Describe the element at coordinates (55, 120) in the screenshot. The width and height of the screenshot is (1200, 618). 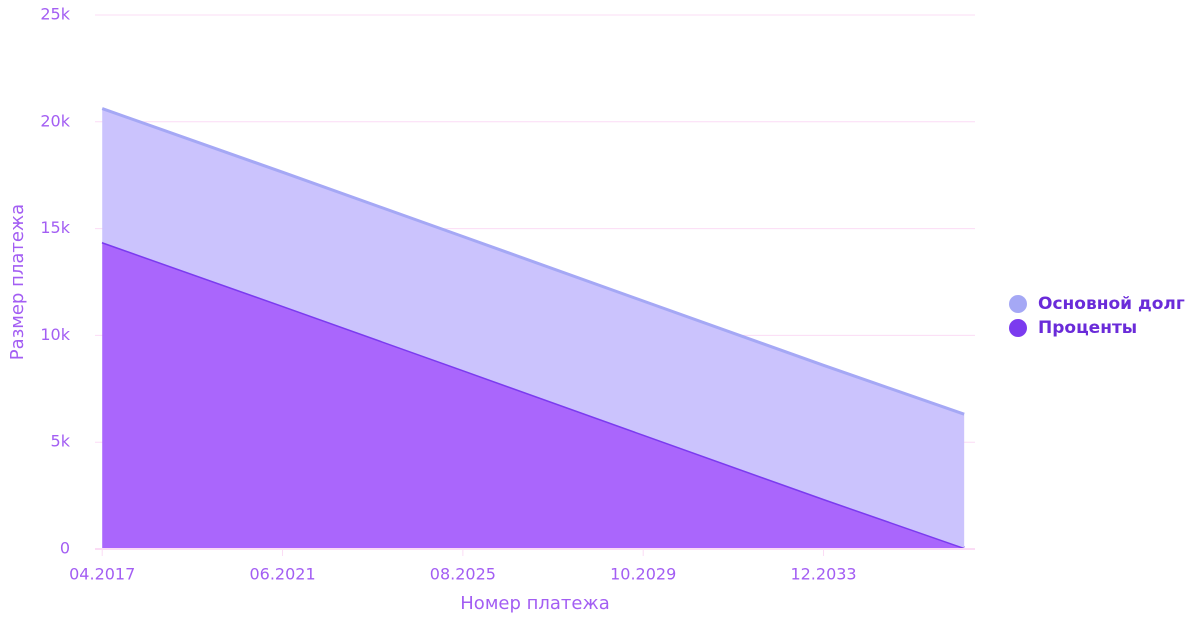
I see `y-tick-label: 20k` at that location.